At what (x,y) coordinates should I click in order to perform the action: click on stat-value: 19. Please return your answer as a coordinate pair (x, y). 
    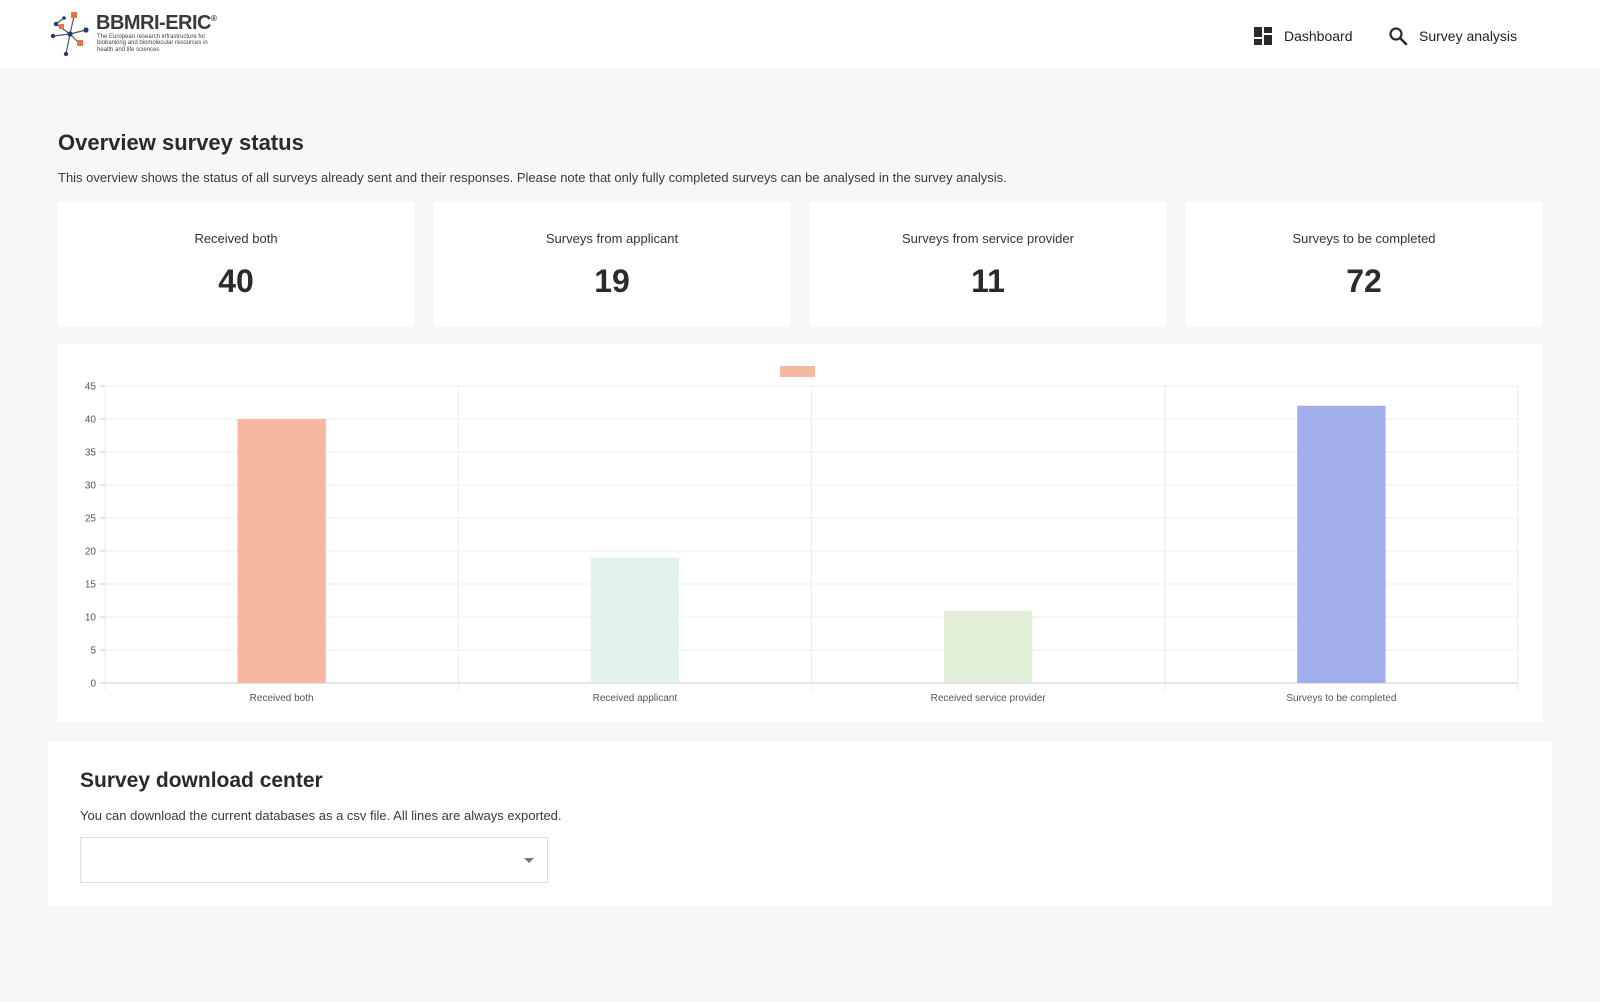
    Looking at the image, I should click on (612, 281).